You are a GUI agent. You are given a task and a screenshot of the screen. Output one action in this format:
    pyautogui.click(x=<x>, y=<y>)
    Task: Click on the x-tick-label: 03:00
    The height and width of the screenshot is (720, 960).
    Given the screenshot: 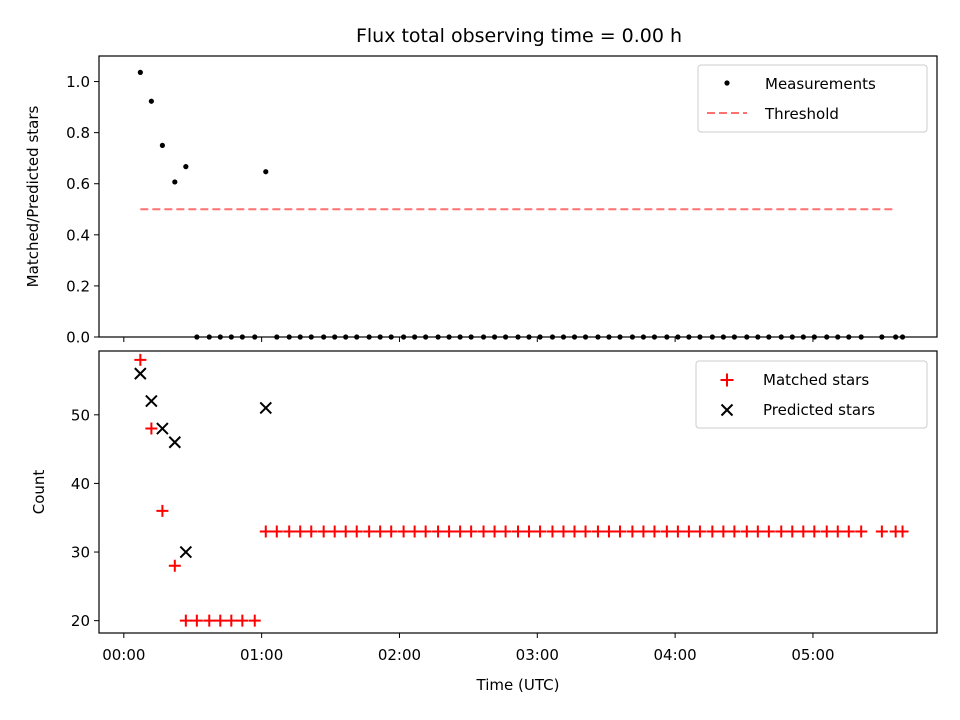 What is the action you would take?
    pyautogui.click(x=537, y=655)
    